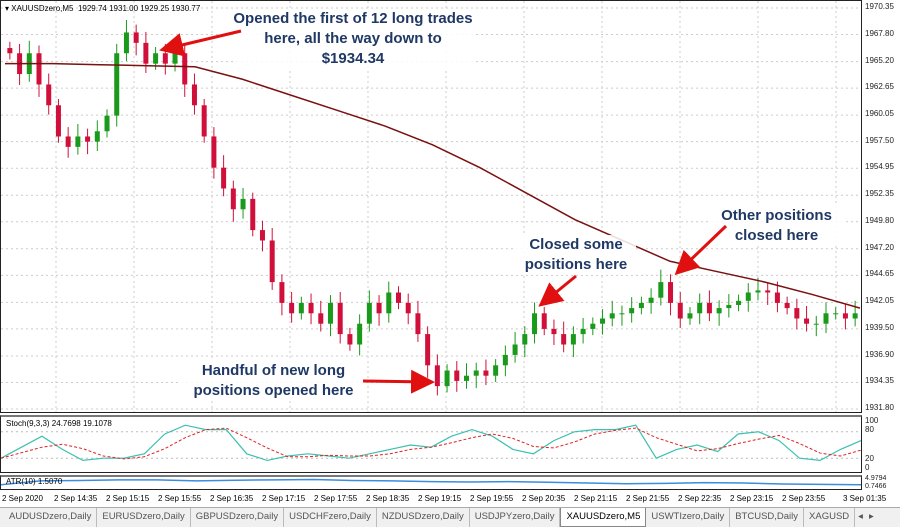 This screenshot has width=900, height=527. Describe the element at coordinates (869, 458) in the screenshot. I see `stoch-tick: 20` at that location.